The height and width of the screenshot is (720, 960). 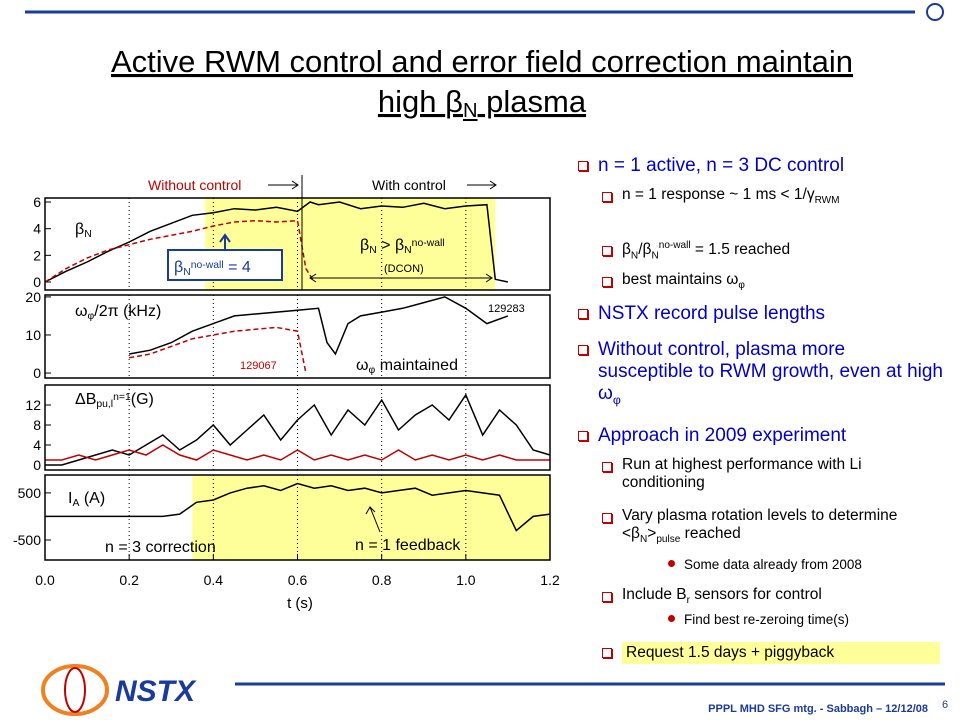 I want to click on text-part: Include B, so click(x=654, y=594).